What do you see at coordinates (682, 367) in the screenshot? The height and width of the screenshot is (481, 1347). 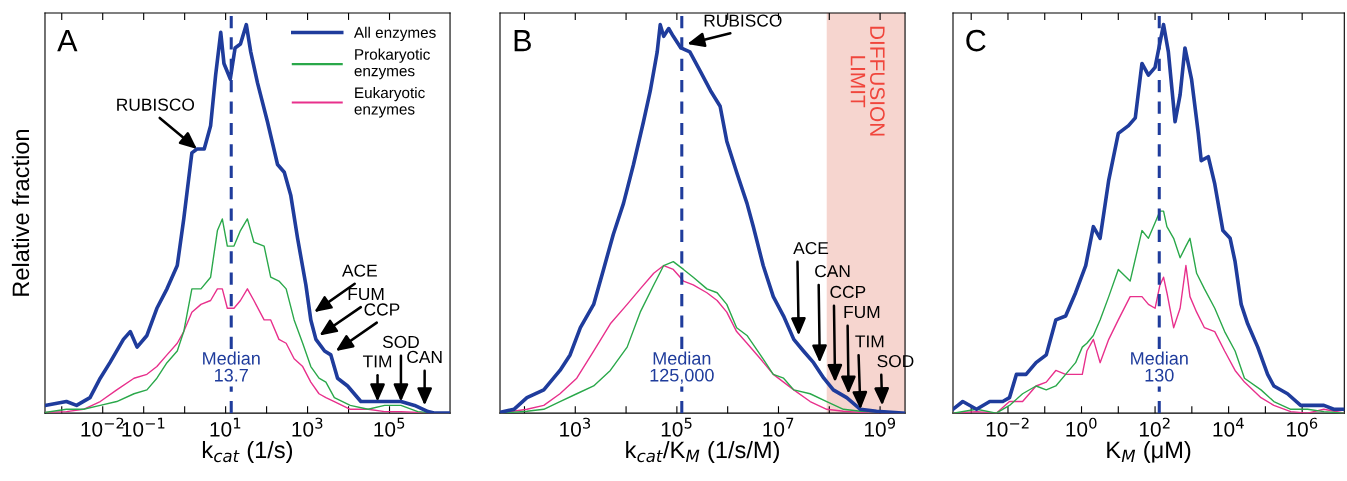 I see `ref-line-label: Median 125,000` at bounding box center [682, 367].